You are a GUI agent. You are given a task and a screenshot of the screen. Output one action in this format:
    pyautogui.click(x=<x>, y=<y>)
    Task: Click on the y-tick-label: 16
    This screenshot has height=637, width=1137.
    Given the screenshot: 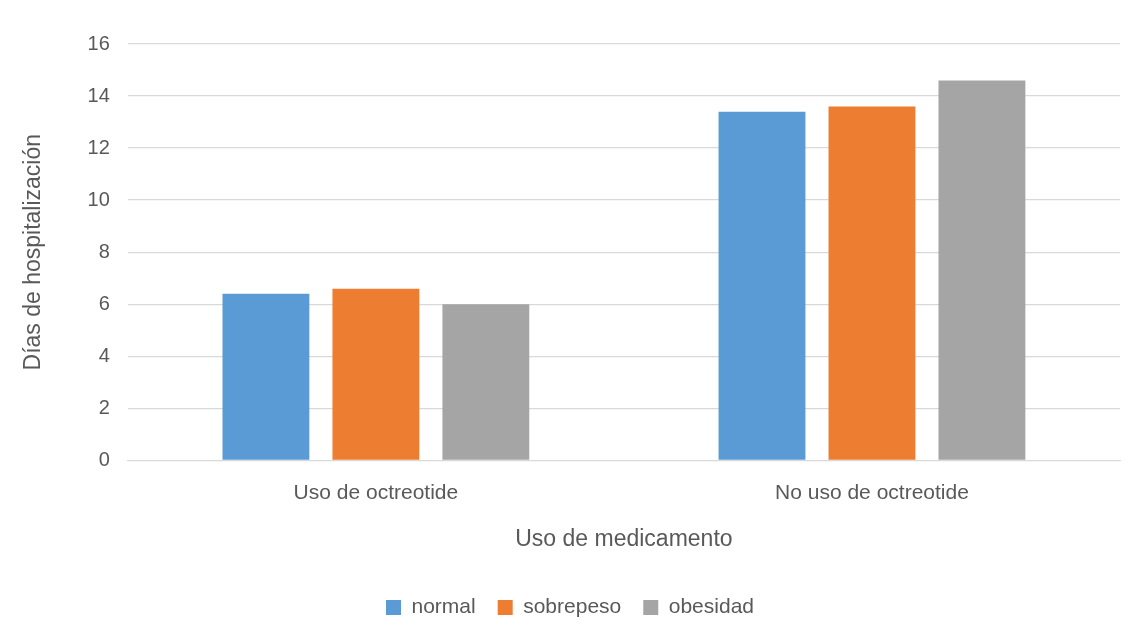 What is the action you would take?
    pyautogui.click(x=98, y=42)
    